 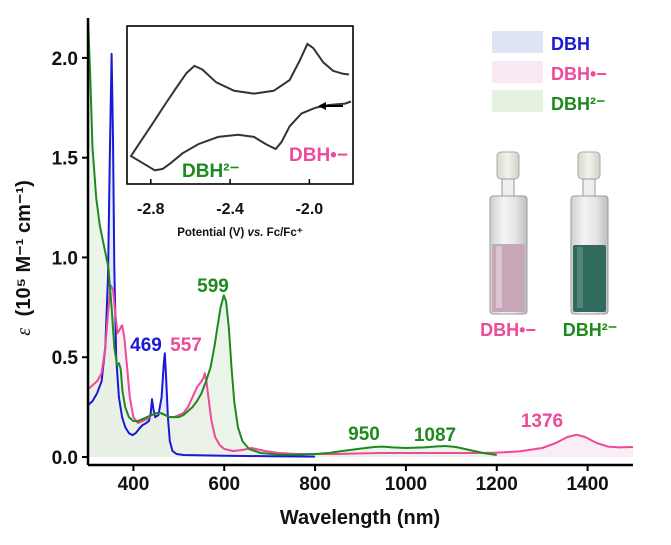 What do you see at coordinates (579, 74) in the screenshot?
I see `legend-label-dbh-radical-anion: DBH•−` at bounding box center [579, 74].